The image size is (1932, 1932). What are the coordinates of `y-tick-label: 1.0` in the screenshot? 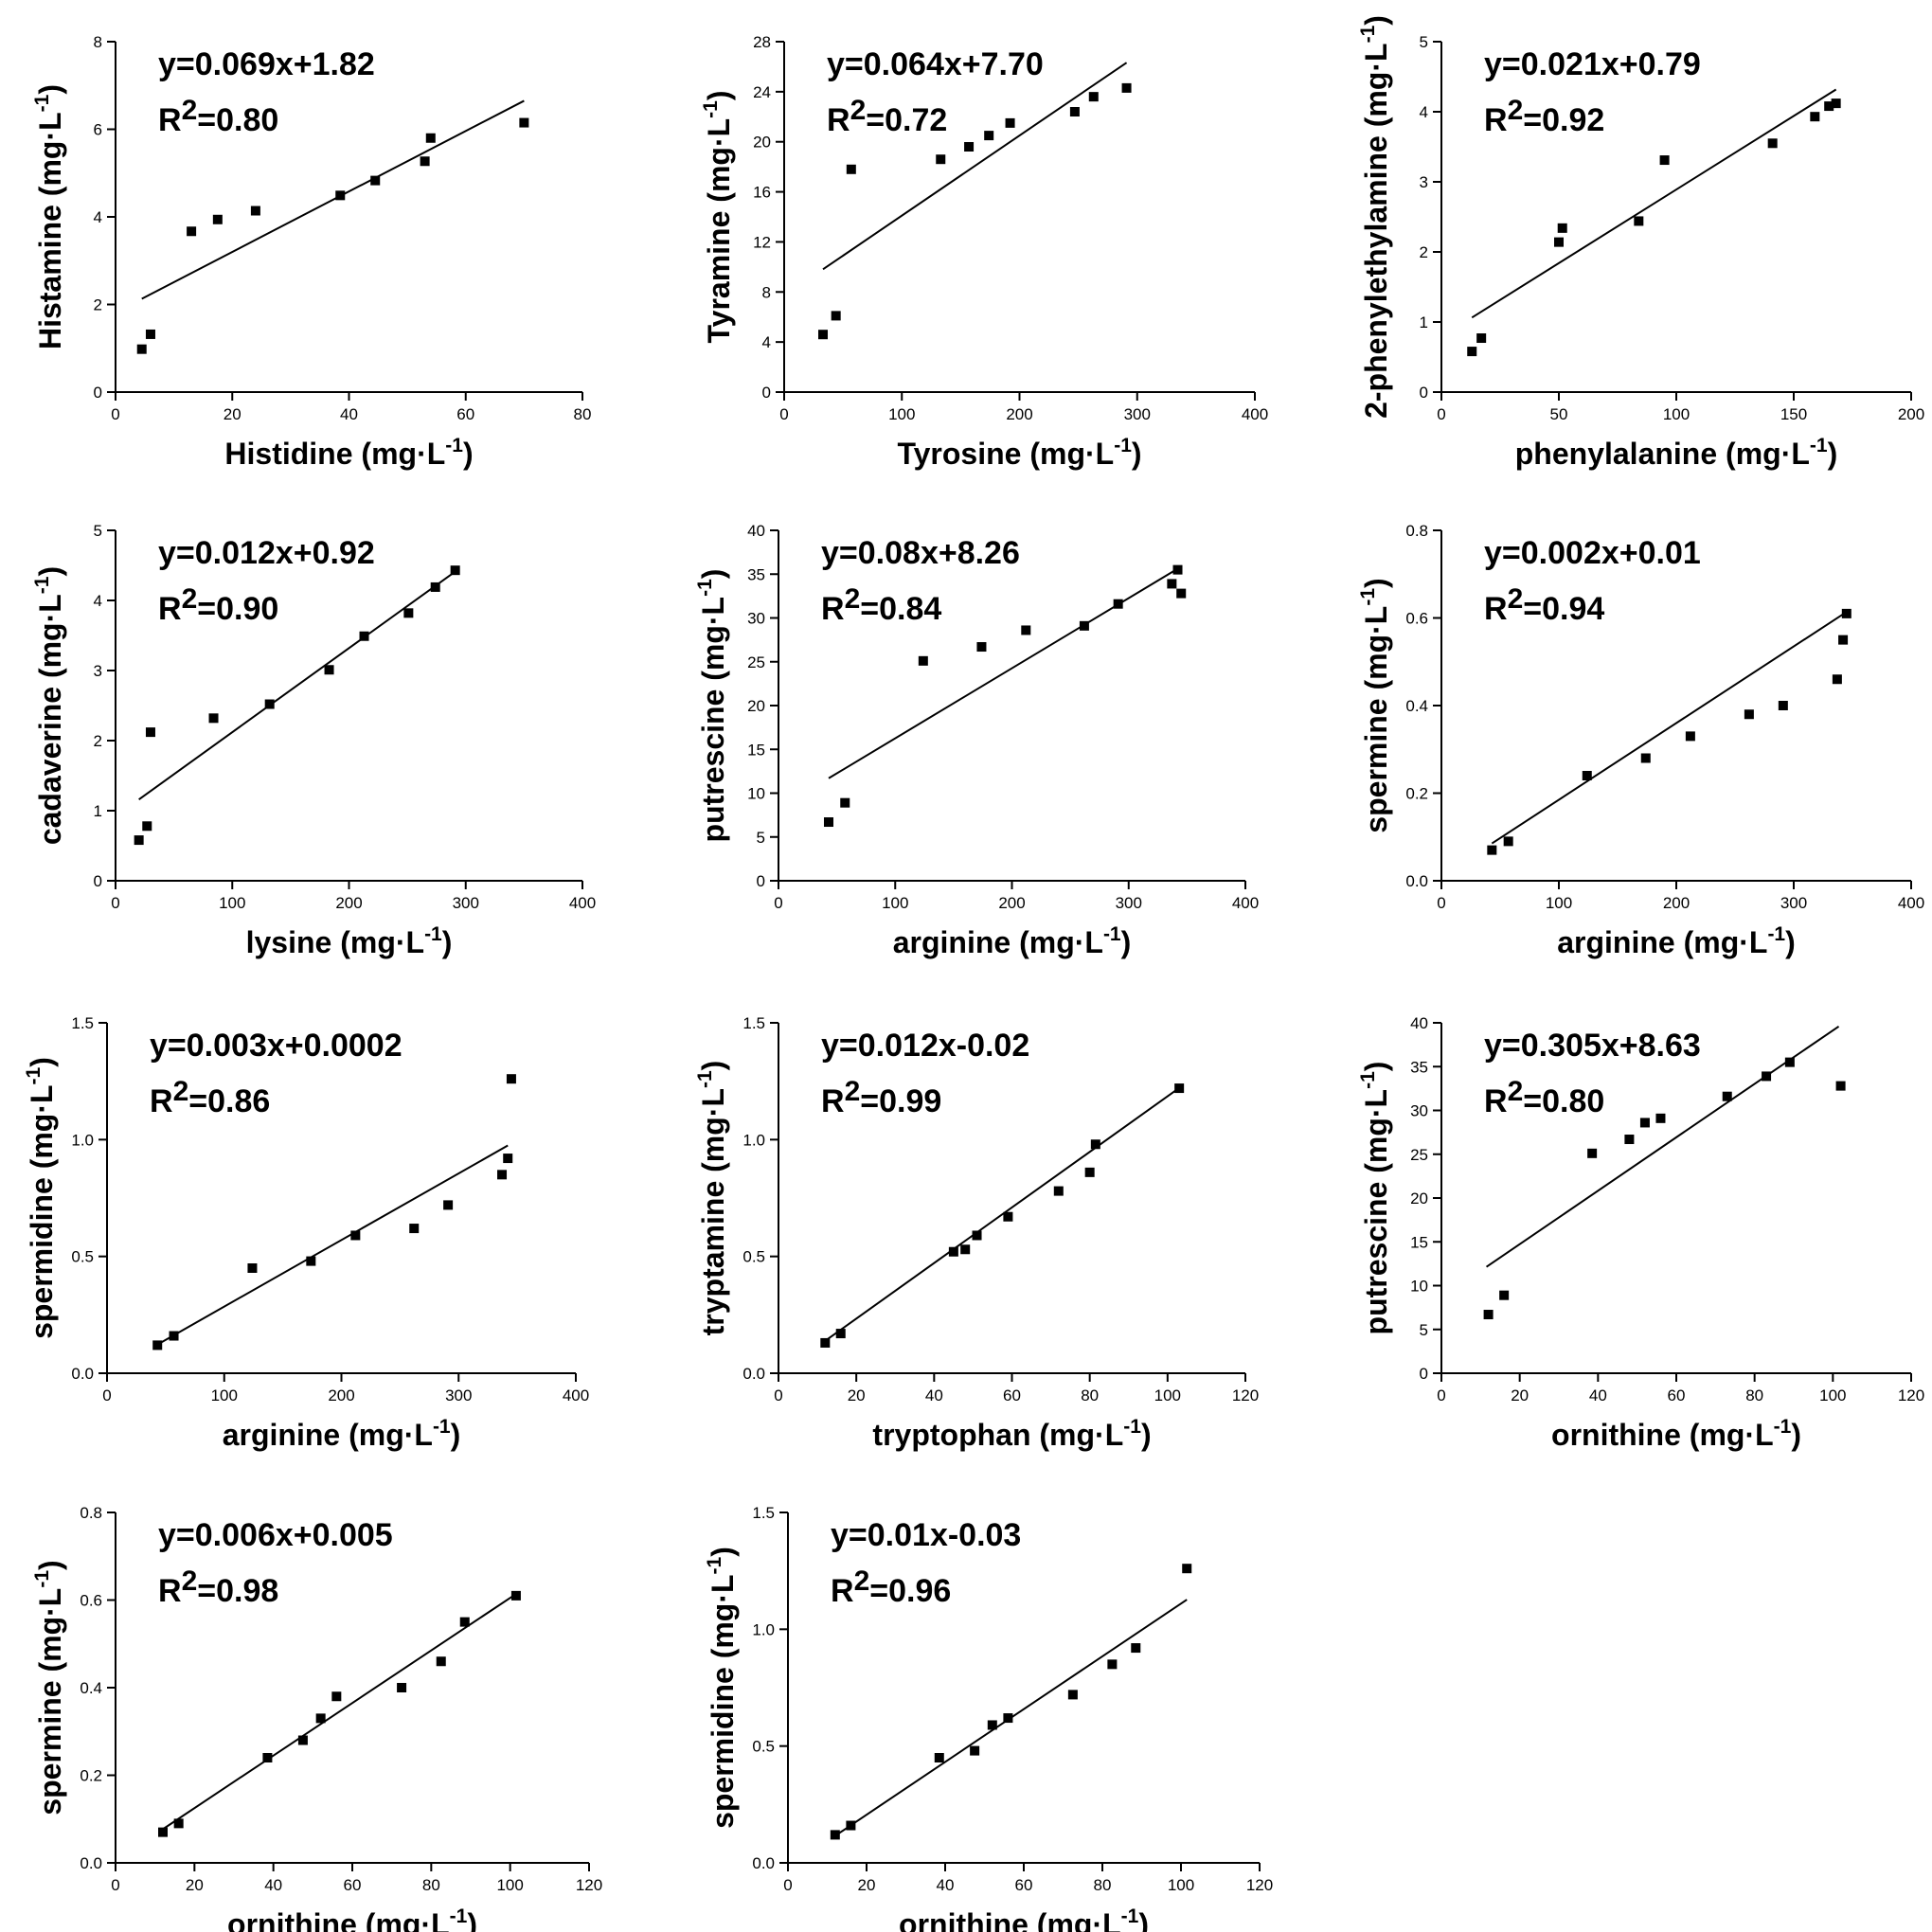 It's located at (763, 1629).